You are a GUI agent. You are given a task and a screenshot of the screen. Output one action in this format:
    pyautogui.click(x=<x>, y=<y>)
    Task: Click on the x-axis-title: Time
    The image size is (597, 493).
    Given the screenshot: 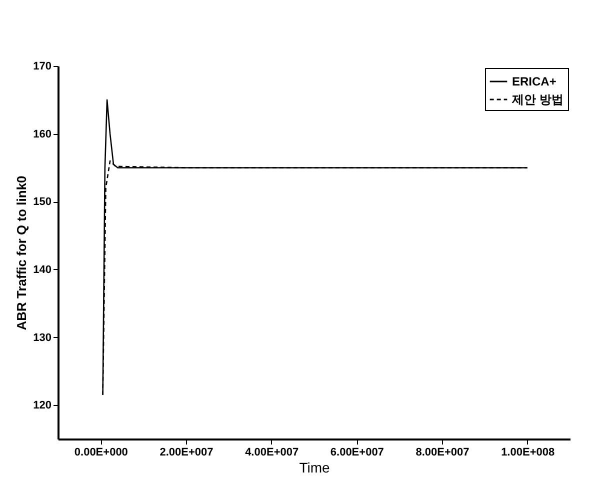 What is the action you would take?
    pyautogui.click(x=314, y=468)
    